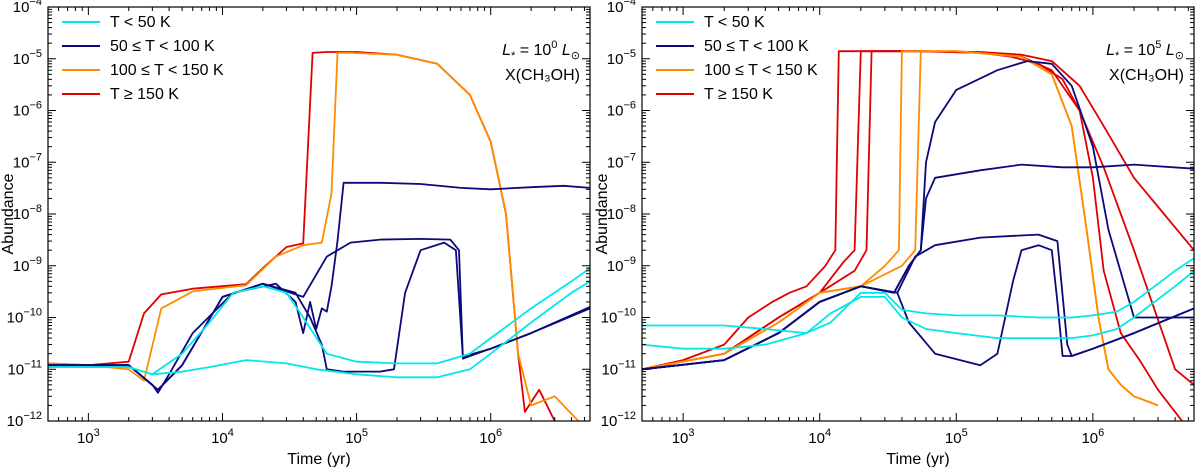 This screenshot has width=1200, height=467. Describe the element at coordinates (541, 50) in the screenshot. I see `luminosity-annotation: L* = 100 L⊙` at that location.